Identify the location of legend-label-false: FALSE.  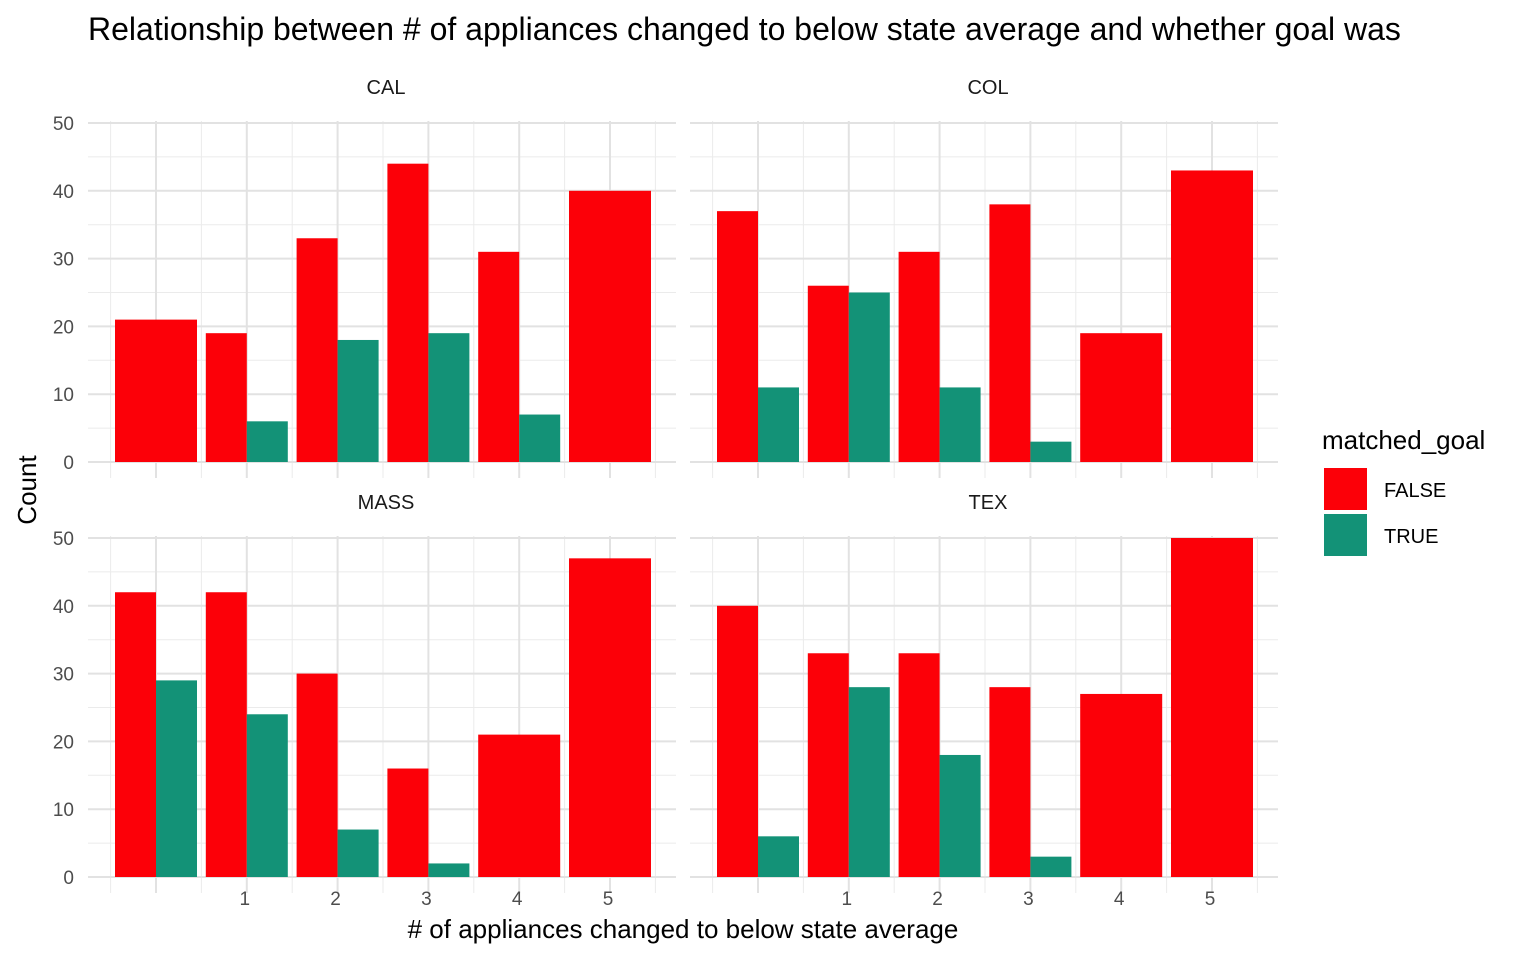
(1415, 491).